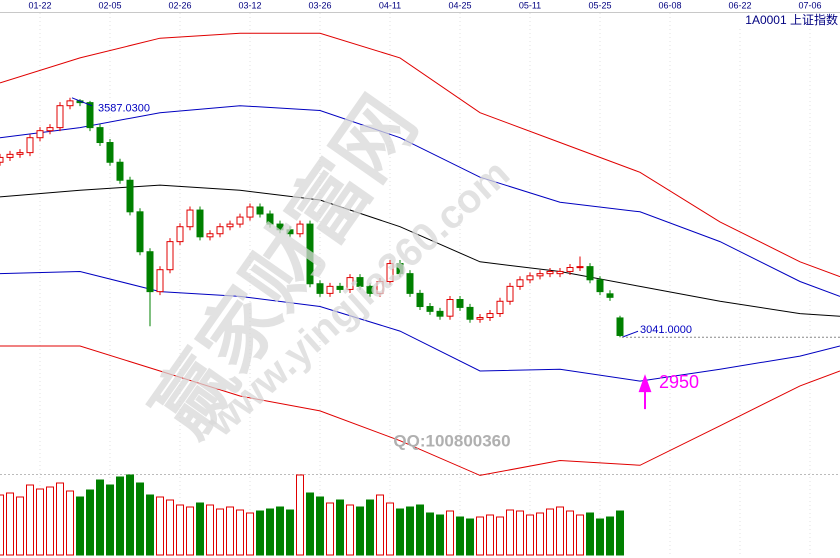 This screenshot has width=840, height=558. What do you see at coordinates (39, 5) in the screenshot?
I see `x-tick-label: 01-22` at bounding box center [39, 5].